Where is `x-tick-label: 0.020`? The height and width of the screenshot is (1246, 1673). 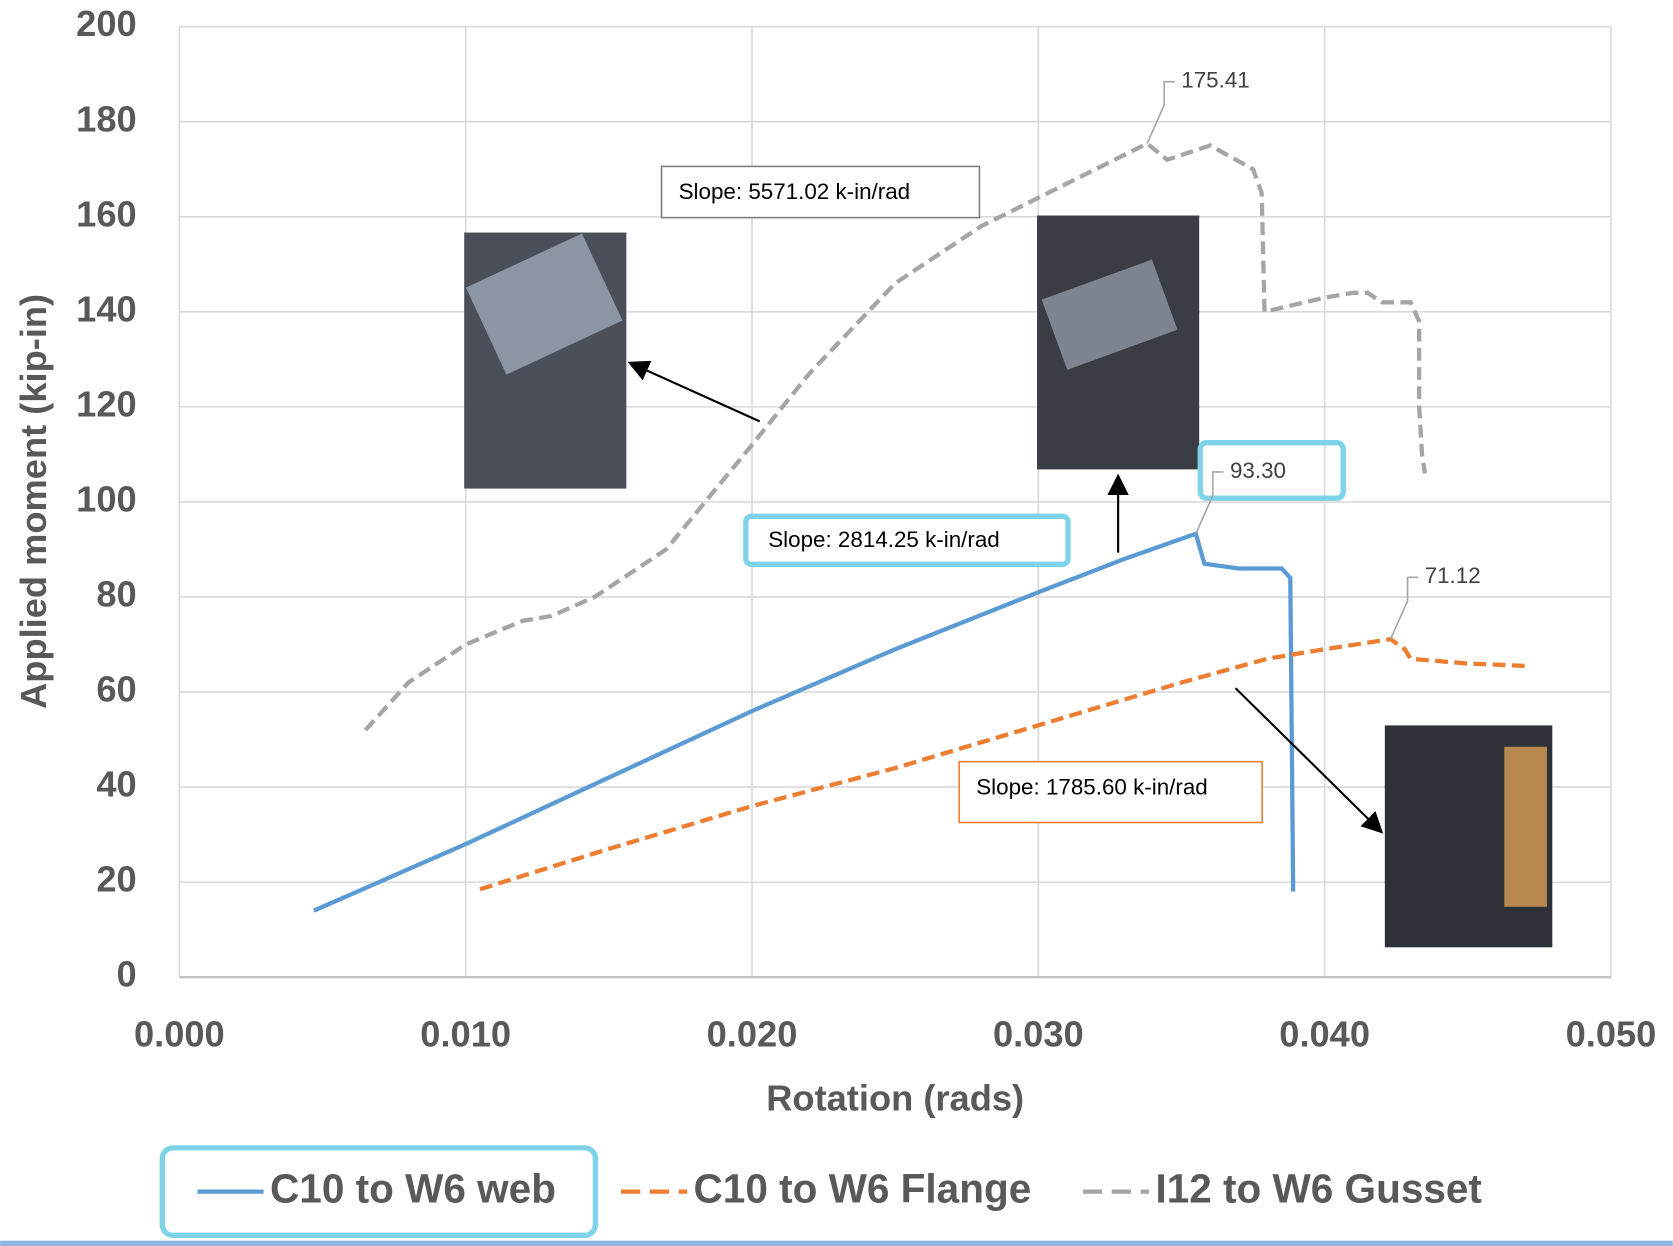
x-tick-label: 0.020 is located at coordinates (752, 1033).